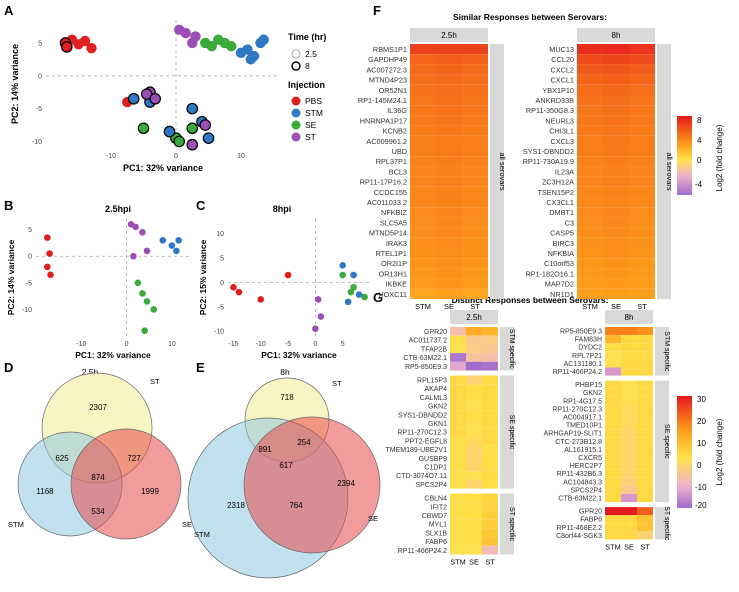 Image resolution: width=739 pixels, height=592 pixels. Describe the element at coordinates (435, 467) in the screenshot. I see `row-label: C1DP1` at that location.